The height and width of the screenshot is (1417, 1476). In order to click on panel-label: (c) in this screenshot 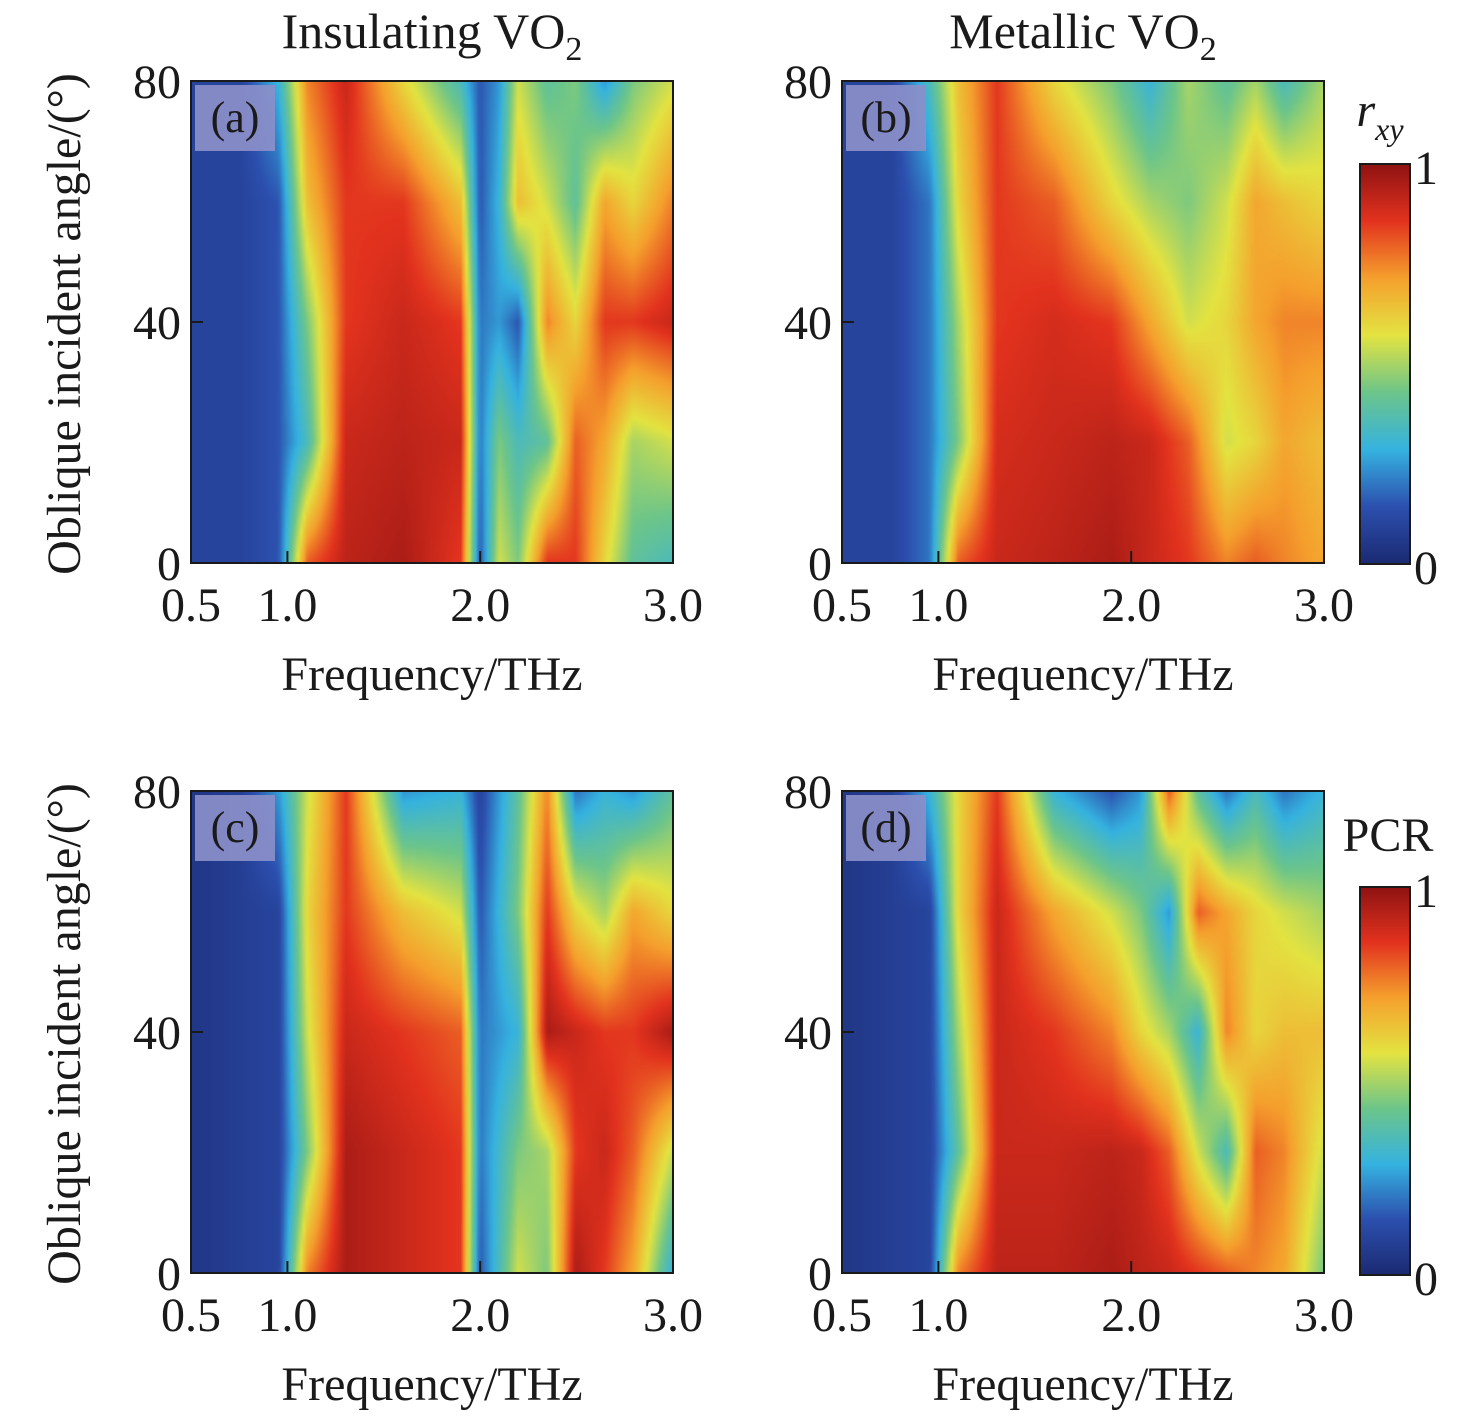, I will do `click(235, 827)`.